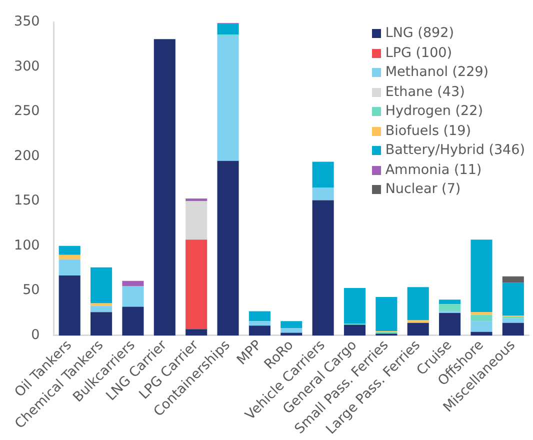  I want to click on y-tick-label: 150, so click(27, 200).